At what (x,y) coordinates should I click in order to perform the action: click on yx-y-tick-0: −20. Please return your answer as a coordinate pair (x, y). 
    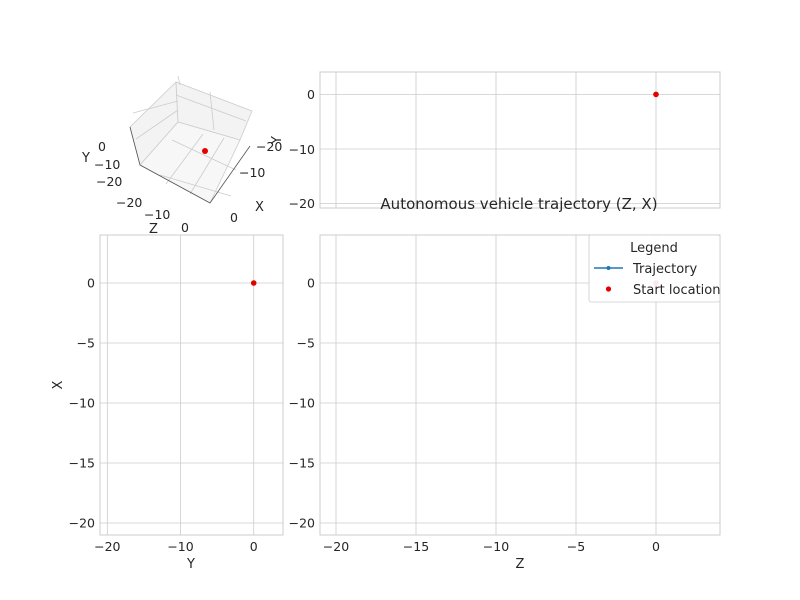
    Looking at the image, I should click on (82, 523).